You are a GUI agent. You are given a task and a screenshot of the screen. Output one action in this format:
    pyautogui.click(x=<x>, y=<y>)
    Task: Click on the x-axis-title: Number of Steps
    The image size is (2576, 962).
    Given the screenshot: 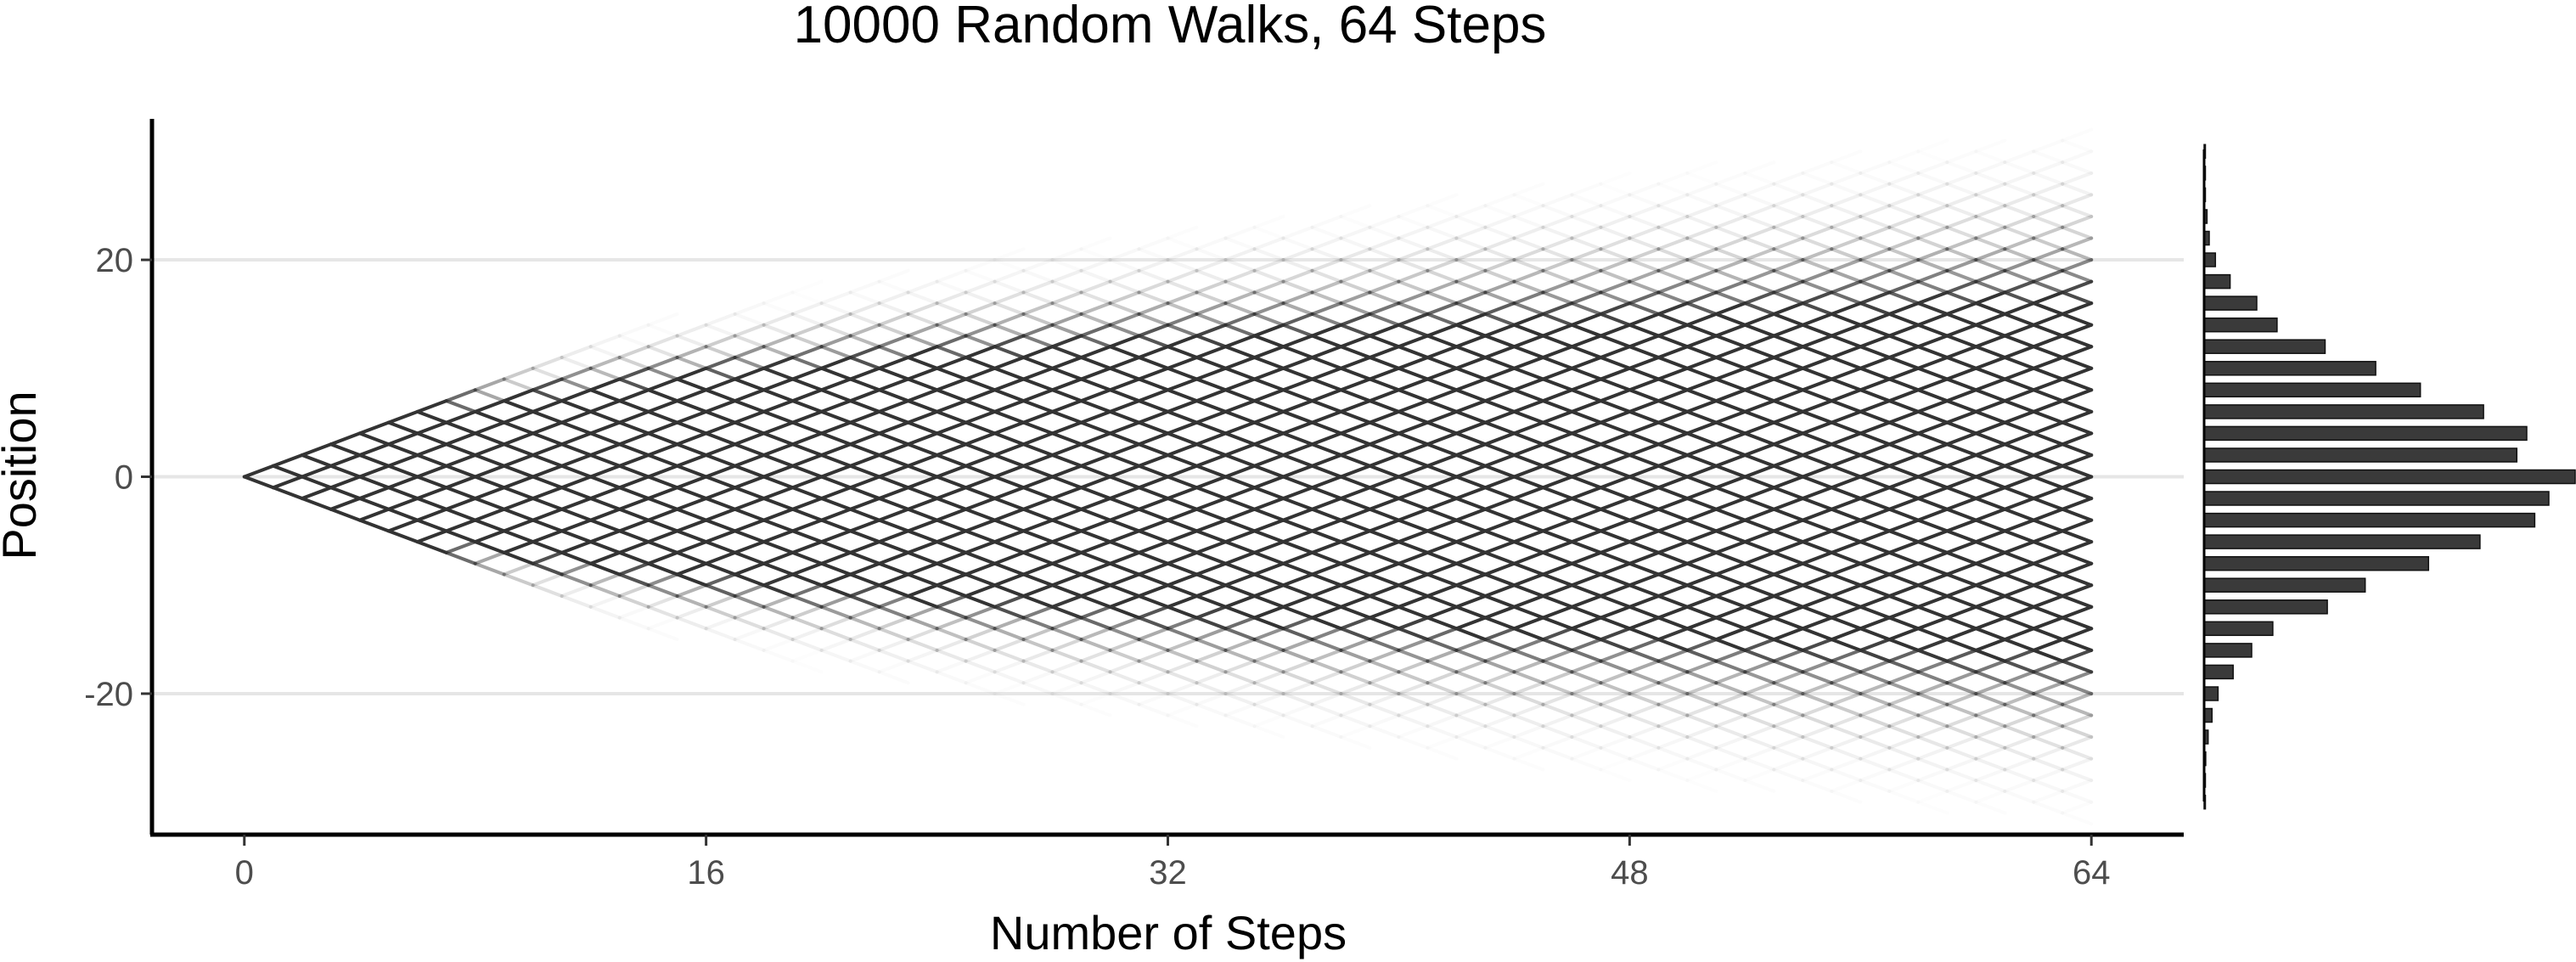 What is the action you would take?
    pyautogui.click(x=1168, y=932)
    